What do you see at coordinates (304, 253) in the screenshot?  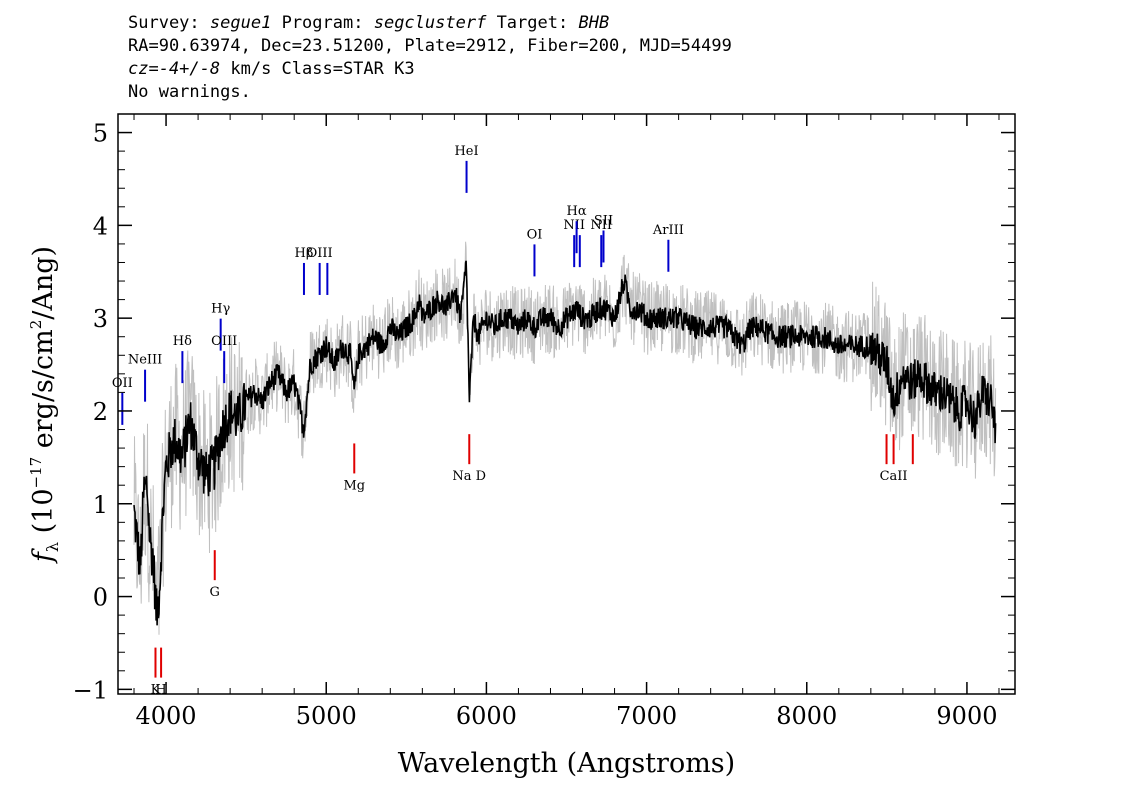 I see `emission-line-label: Hβ` at bounding box center [304, 253].